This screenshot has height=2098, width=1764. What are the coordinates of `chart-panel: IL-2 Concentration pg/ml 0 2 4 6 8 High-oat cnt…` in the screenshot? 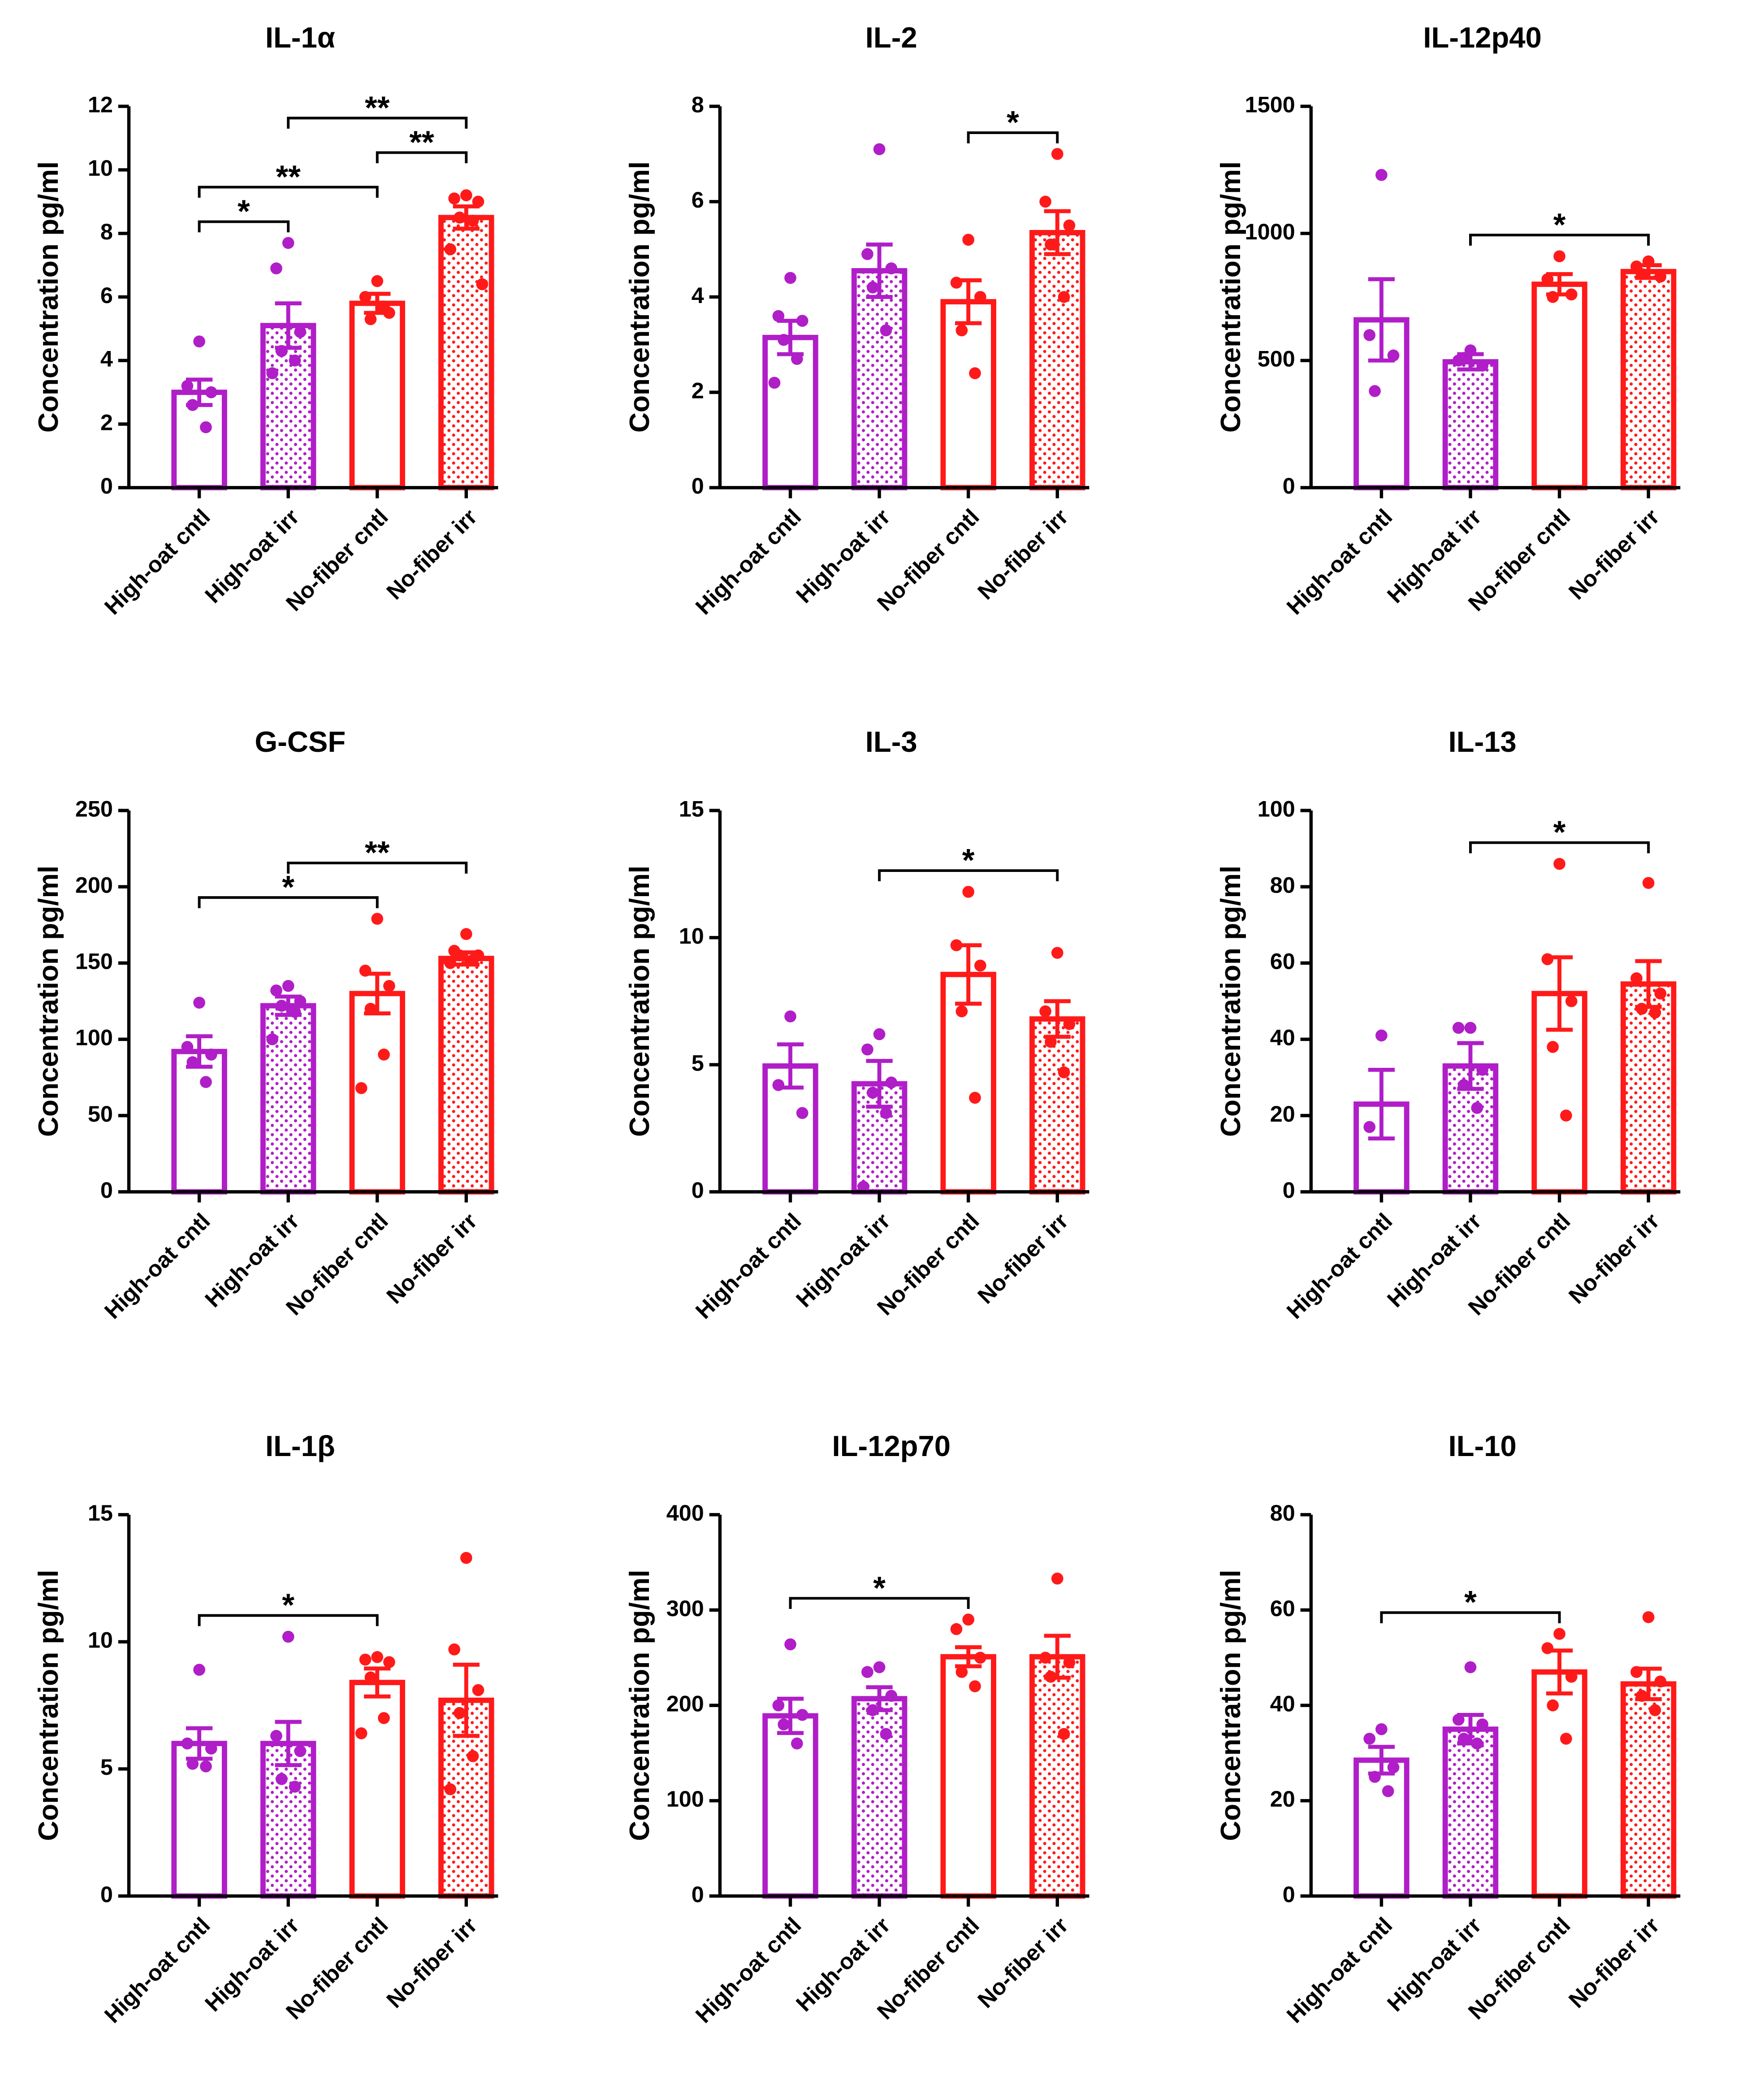 It's located at (857, 321).